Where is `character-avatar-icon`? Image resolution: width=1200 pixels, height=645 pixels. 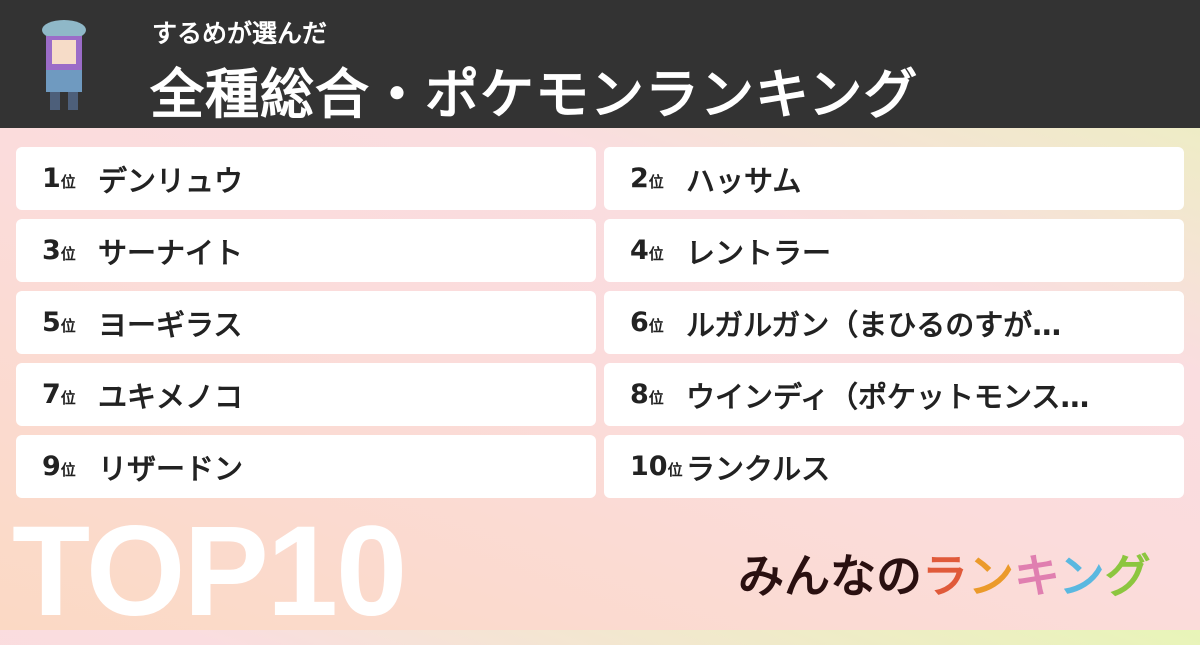
character-avatar-icon is located at coordinates (64, 65).